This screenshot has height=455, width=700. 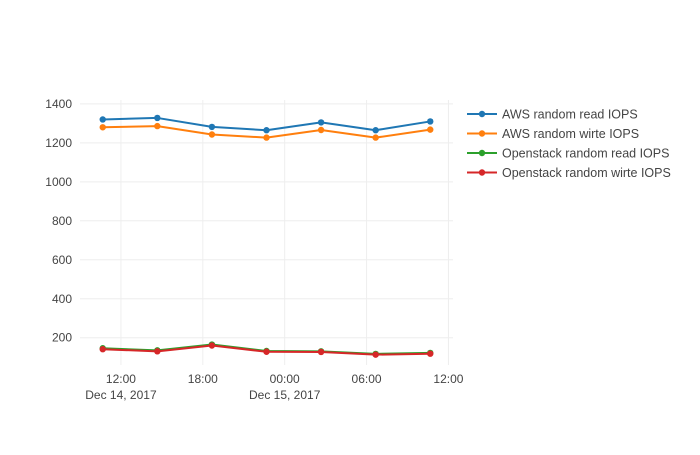 I want to click on y-tick-label: 800, so click(x=62, y=221).